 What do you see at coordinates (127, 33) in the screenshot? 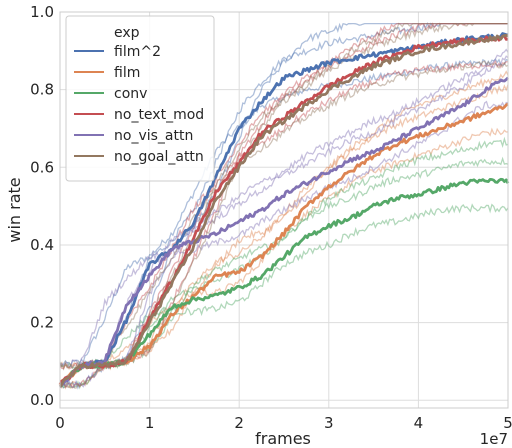
I see `legend-title: exp` at bounding box center [127, 33].